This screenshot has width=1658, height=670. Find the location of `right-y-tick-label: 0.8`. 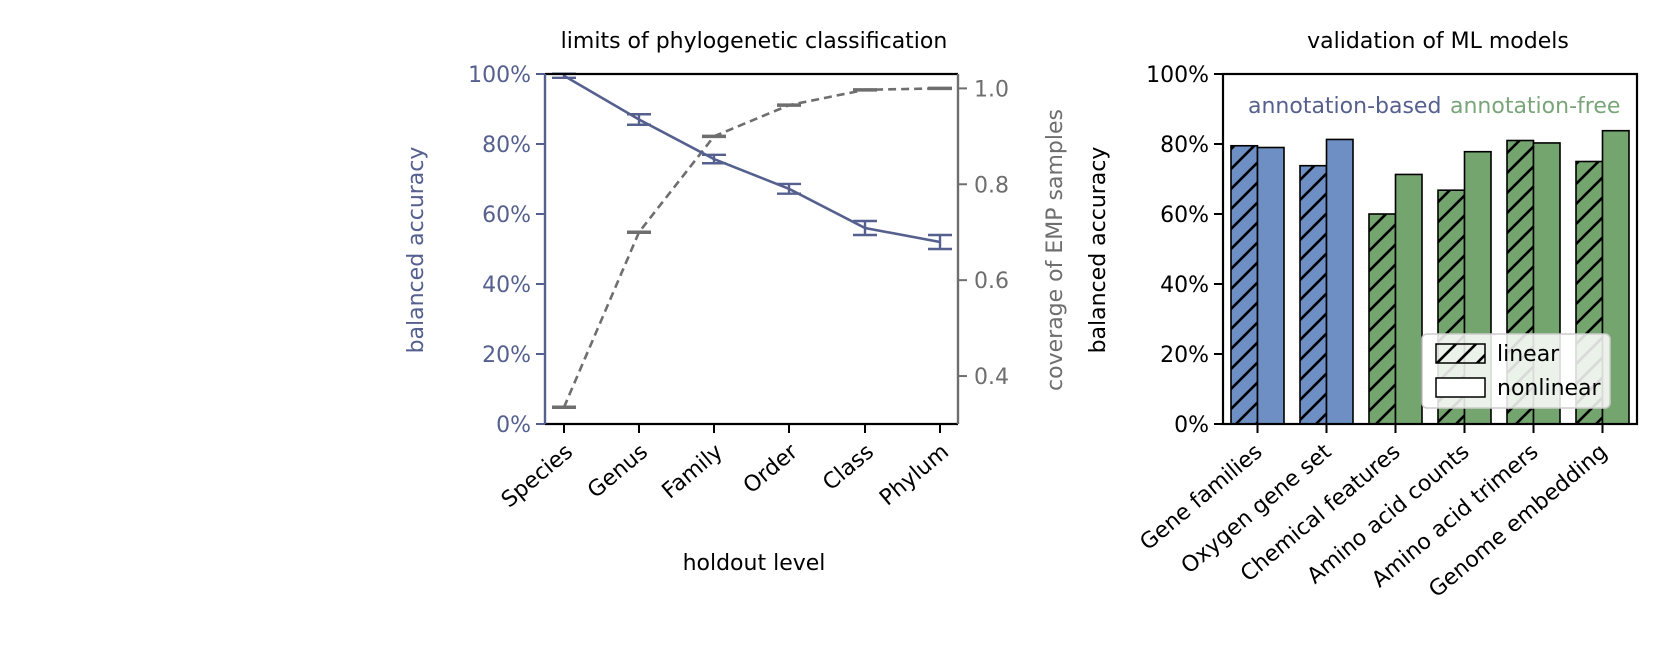

right-y-tick-label: 0.8 is located at coordinates (991, 185).